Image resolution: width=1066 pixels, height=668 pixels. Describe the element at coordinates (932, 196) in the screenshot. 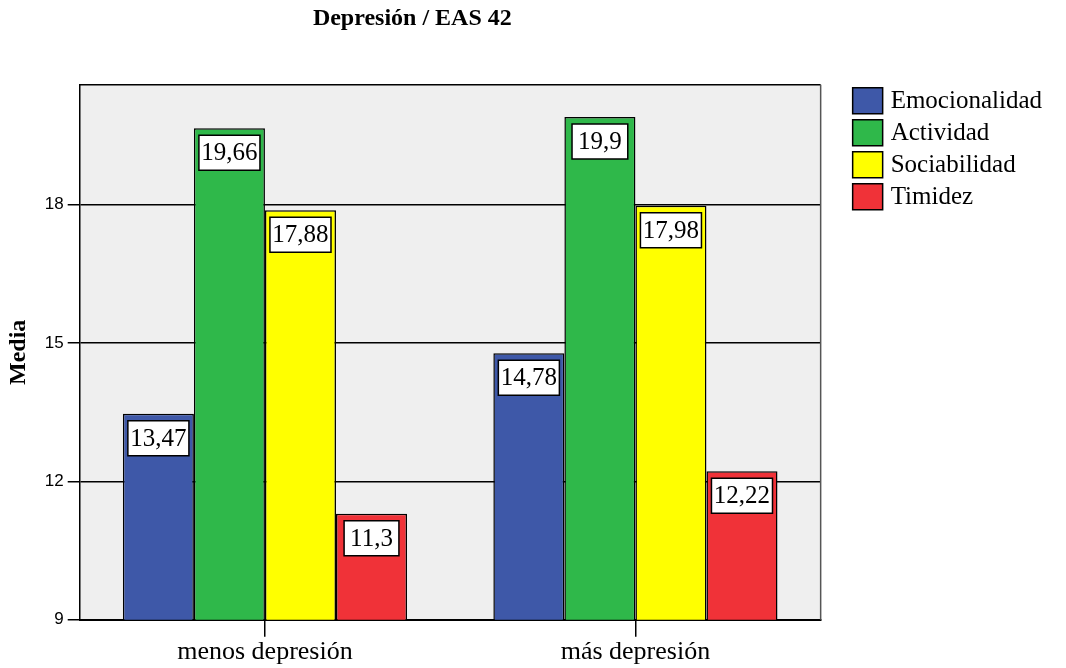

I see `legend-label: Timidez` at that location.